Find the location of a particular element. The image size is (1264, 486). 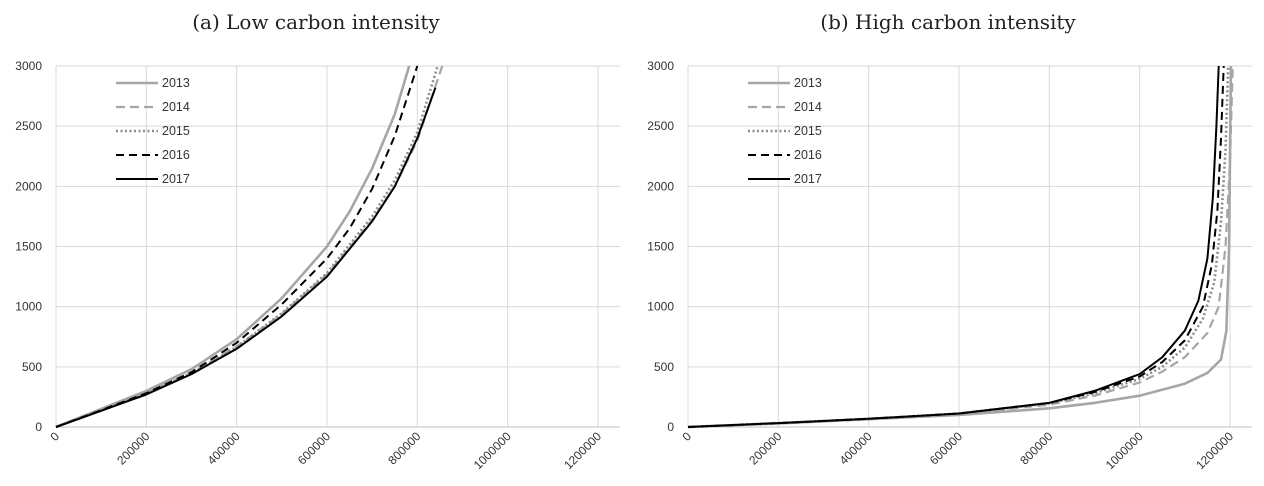

chart-title: (a) Low carbon intensity is located at coordinates (316, 22).